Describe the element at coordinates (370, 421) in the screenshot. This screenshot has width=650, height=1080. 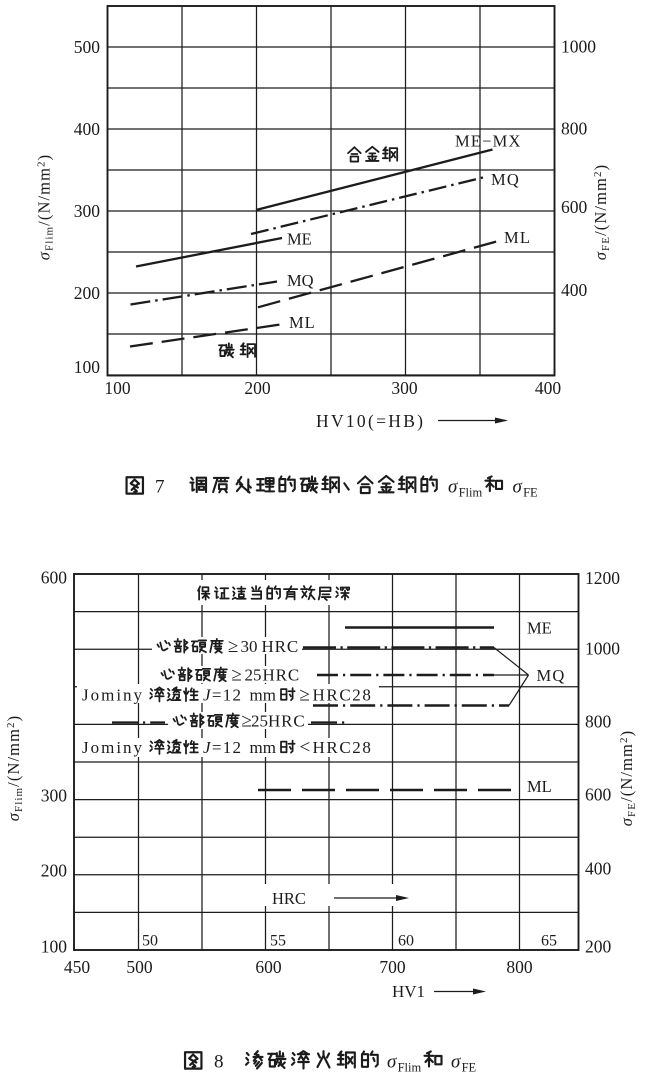
I see `svg-text: HV10(=HB)` at that location.